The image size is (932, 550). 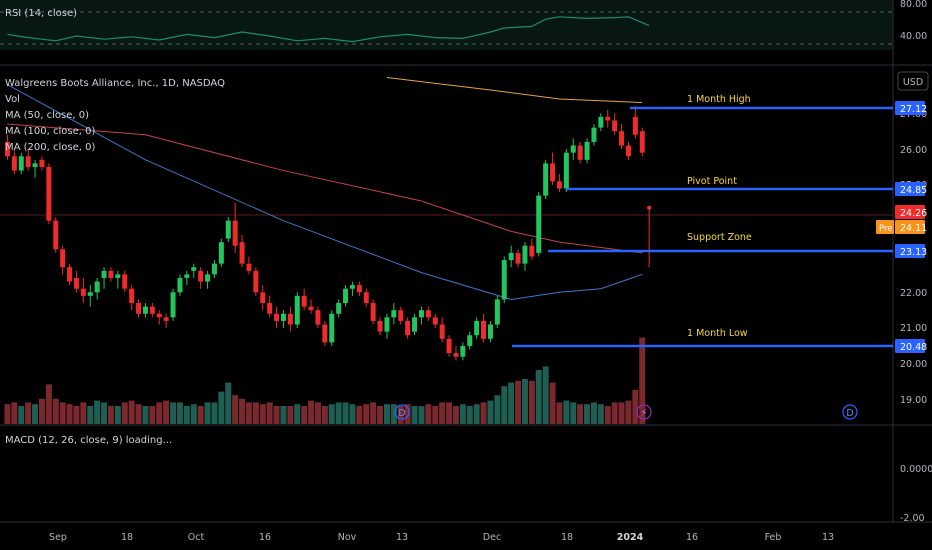 What do you see at coordinates (913, 5) in the screenshot?
I see `rsi-tick: 80.00` at bounding box center [913, 5].